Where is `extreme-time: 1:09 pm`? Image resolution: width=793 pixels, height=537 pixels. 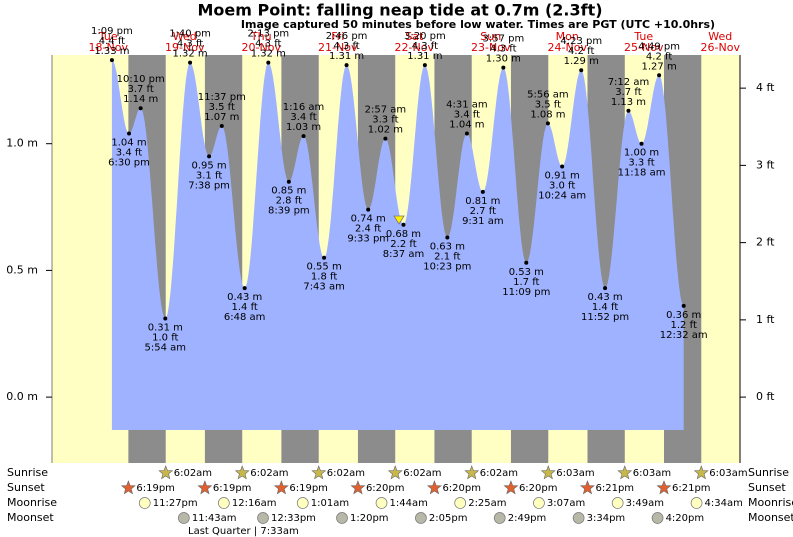
extreme-time: 1:09 pm is located at coordinates (112, 31).